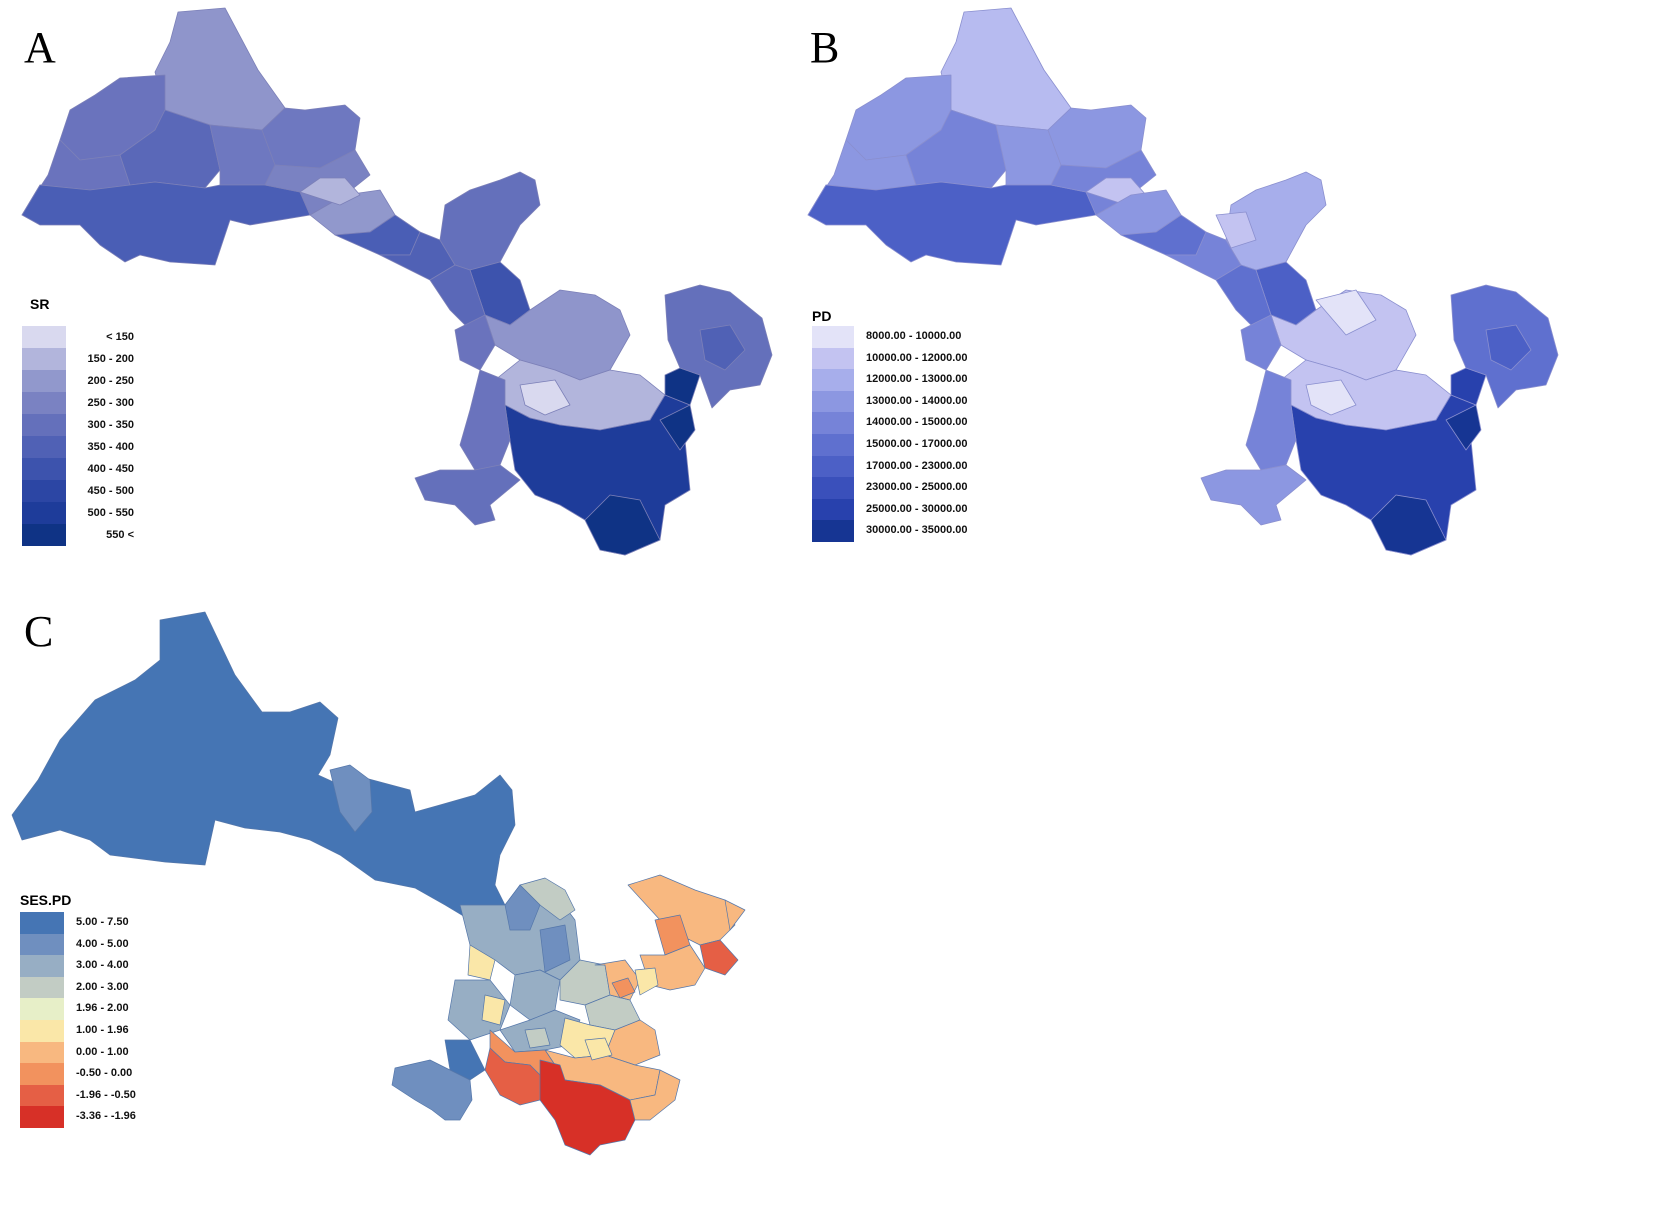 The height and width of the screenshot is (1218, 1653). I want to click on legend-row: -3.36 - -1.96, so click(150, 1117).